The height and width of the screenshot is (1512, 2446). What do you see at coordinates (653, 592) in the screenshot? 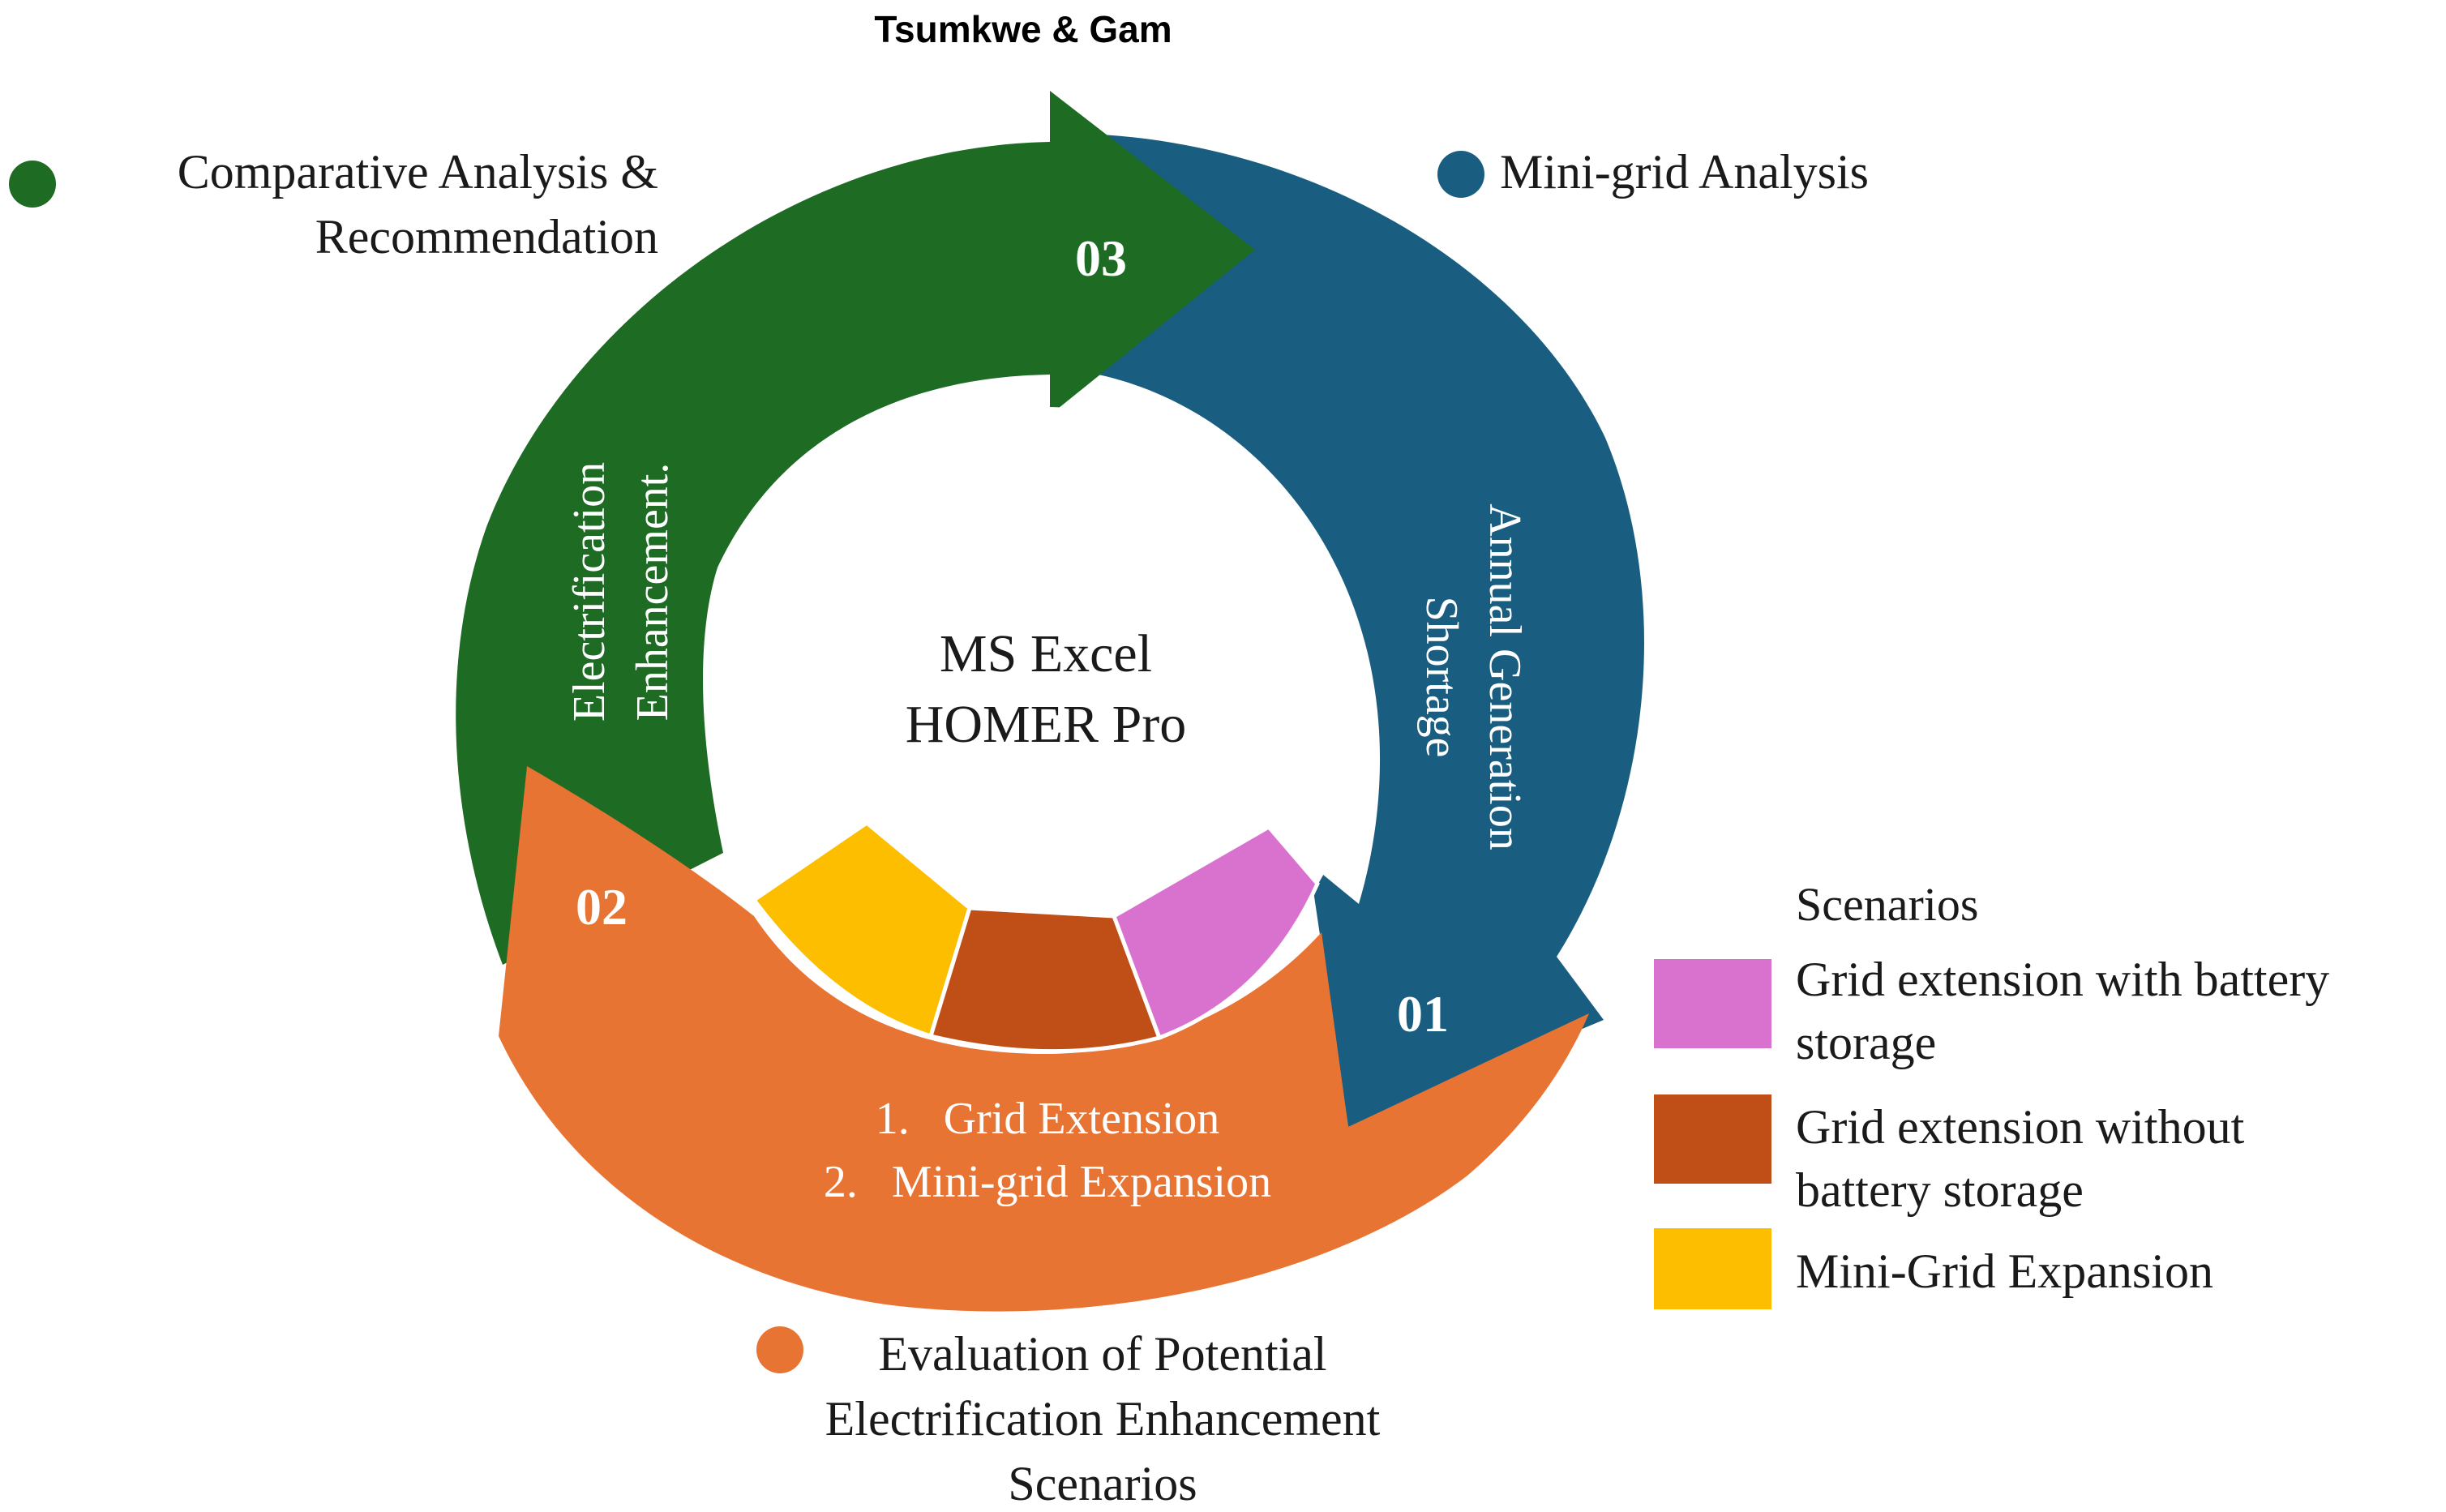
I see `stage-03-arc-text-line-2: Enhancement.` at bounding box center [653, 592].